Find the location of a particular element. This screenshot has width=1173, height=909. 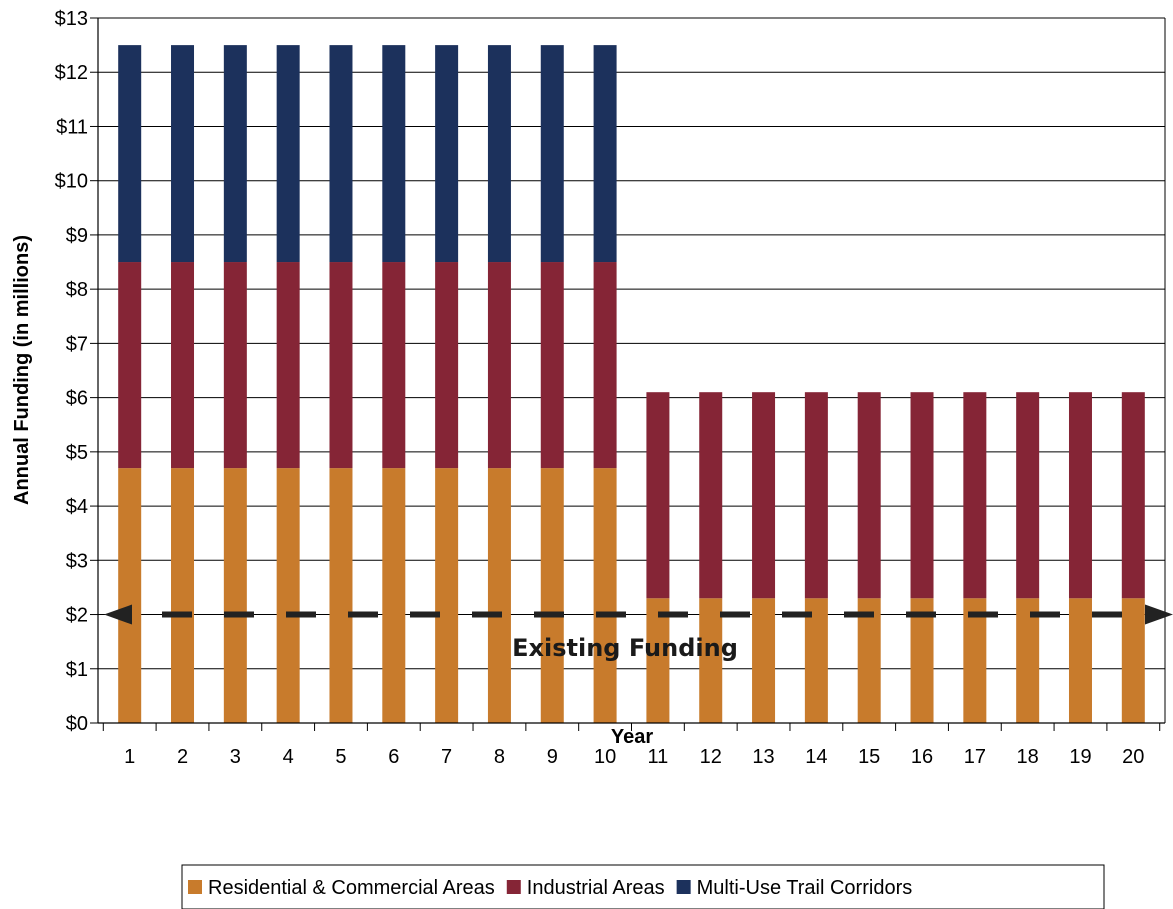

y-tick-label: $8 is located at coordinates (77, 290).